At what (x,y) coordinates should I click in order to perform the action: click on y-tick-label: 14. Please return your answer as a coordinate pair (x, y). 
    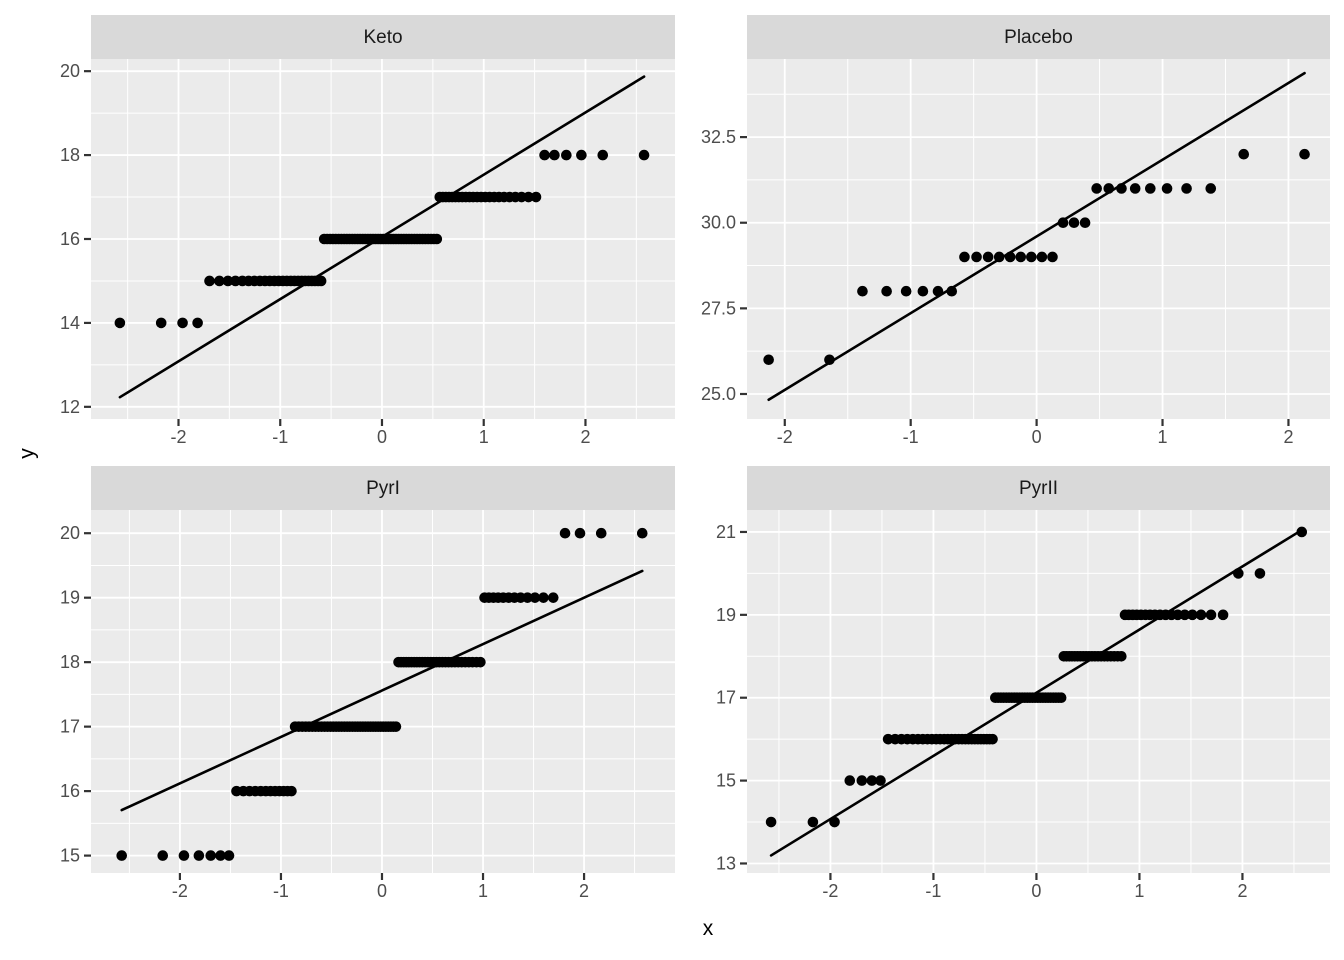
    Looking at the image, I should click on (70, 323).